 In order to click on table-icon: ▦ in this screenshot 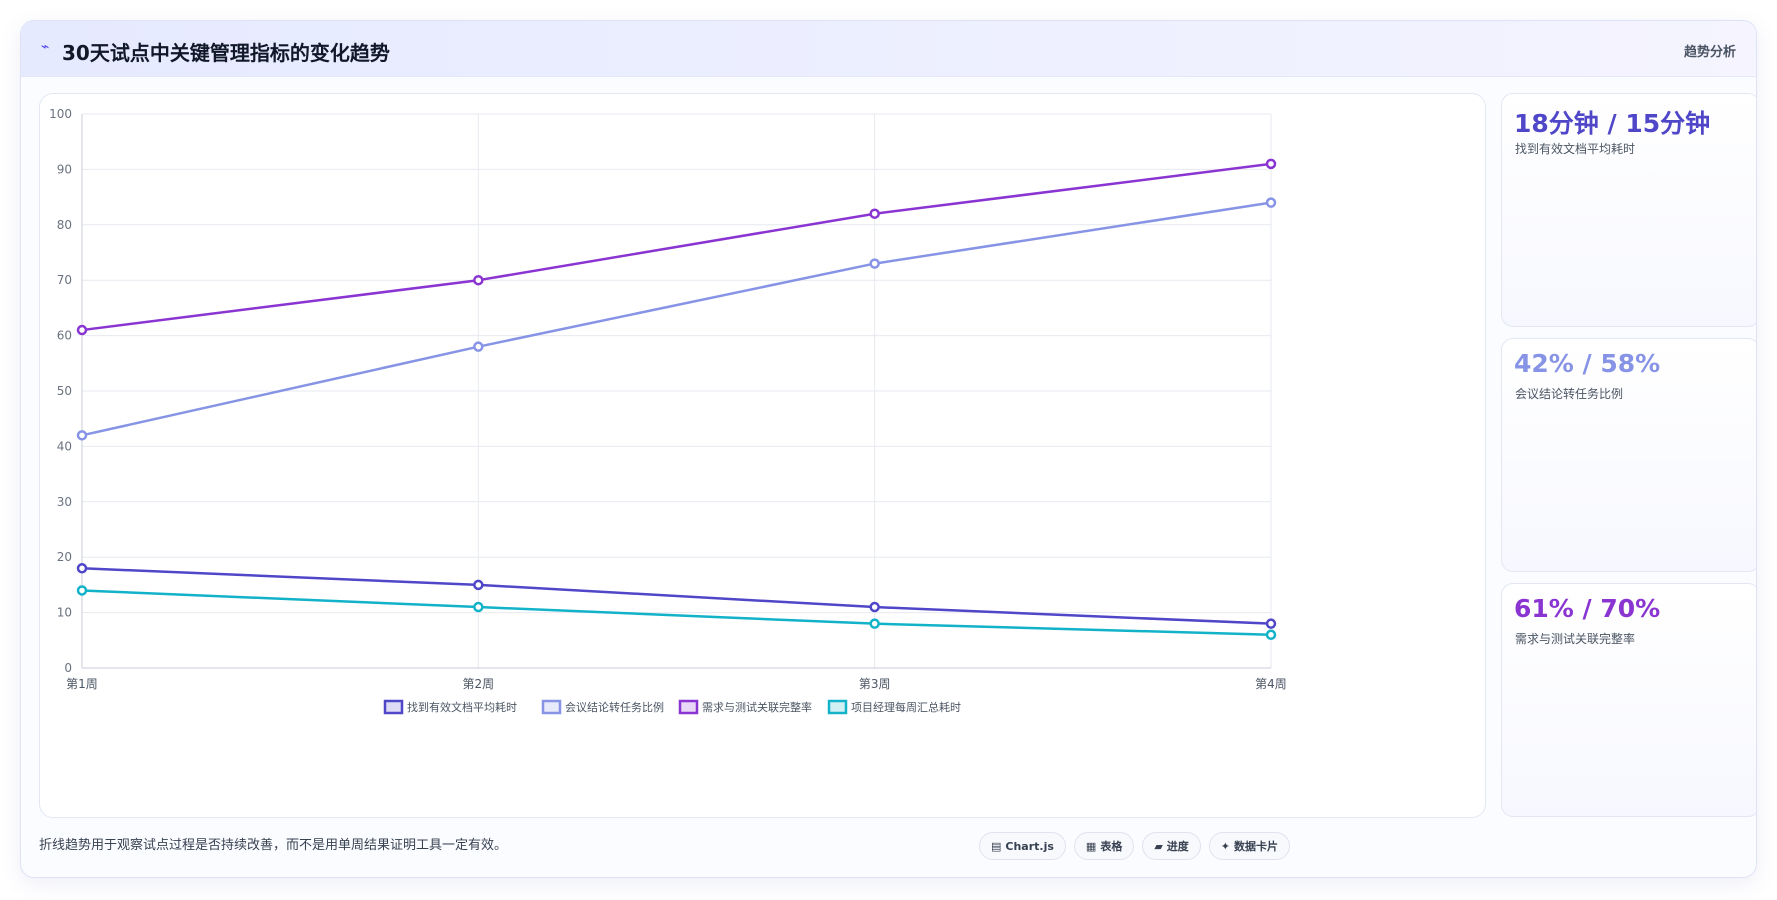, I will do `click(1091, 846)`.